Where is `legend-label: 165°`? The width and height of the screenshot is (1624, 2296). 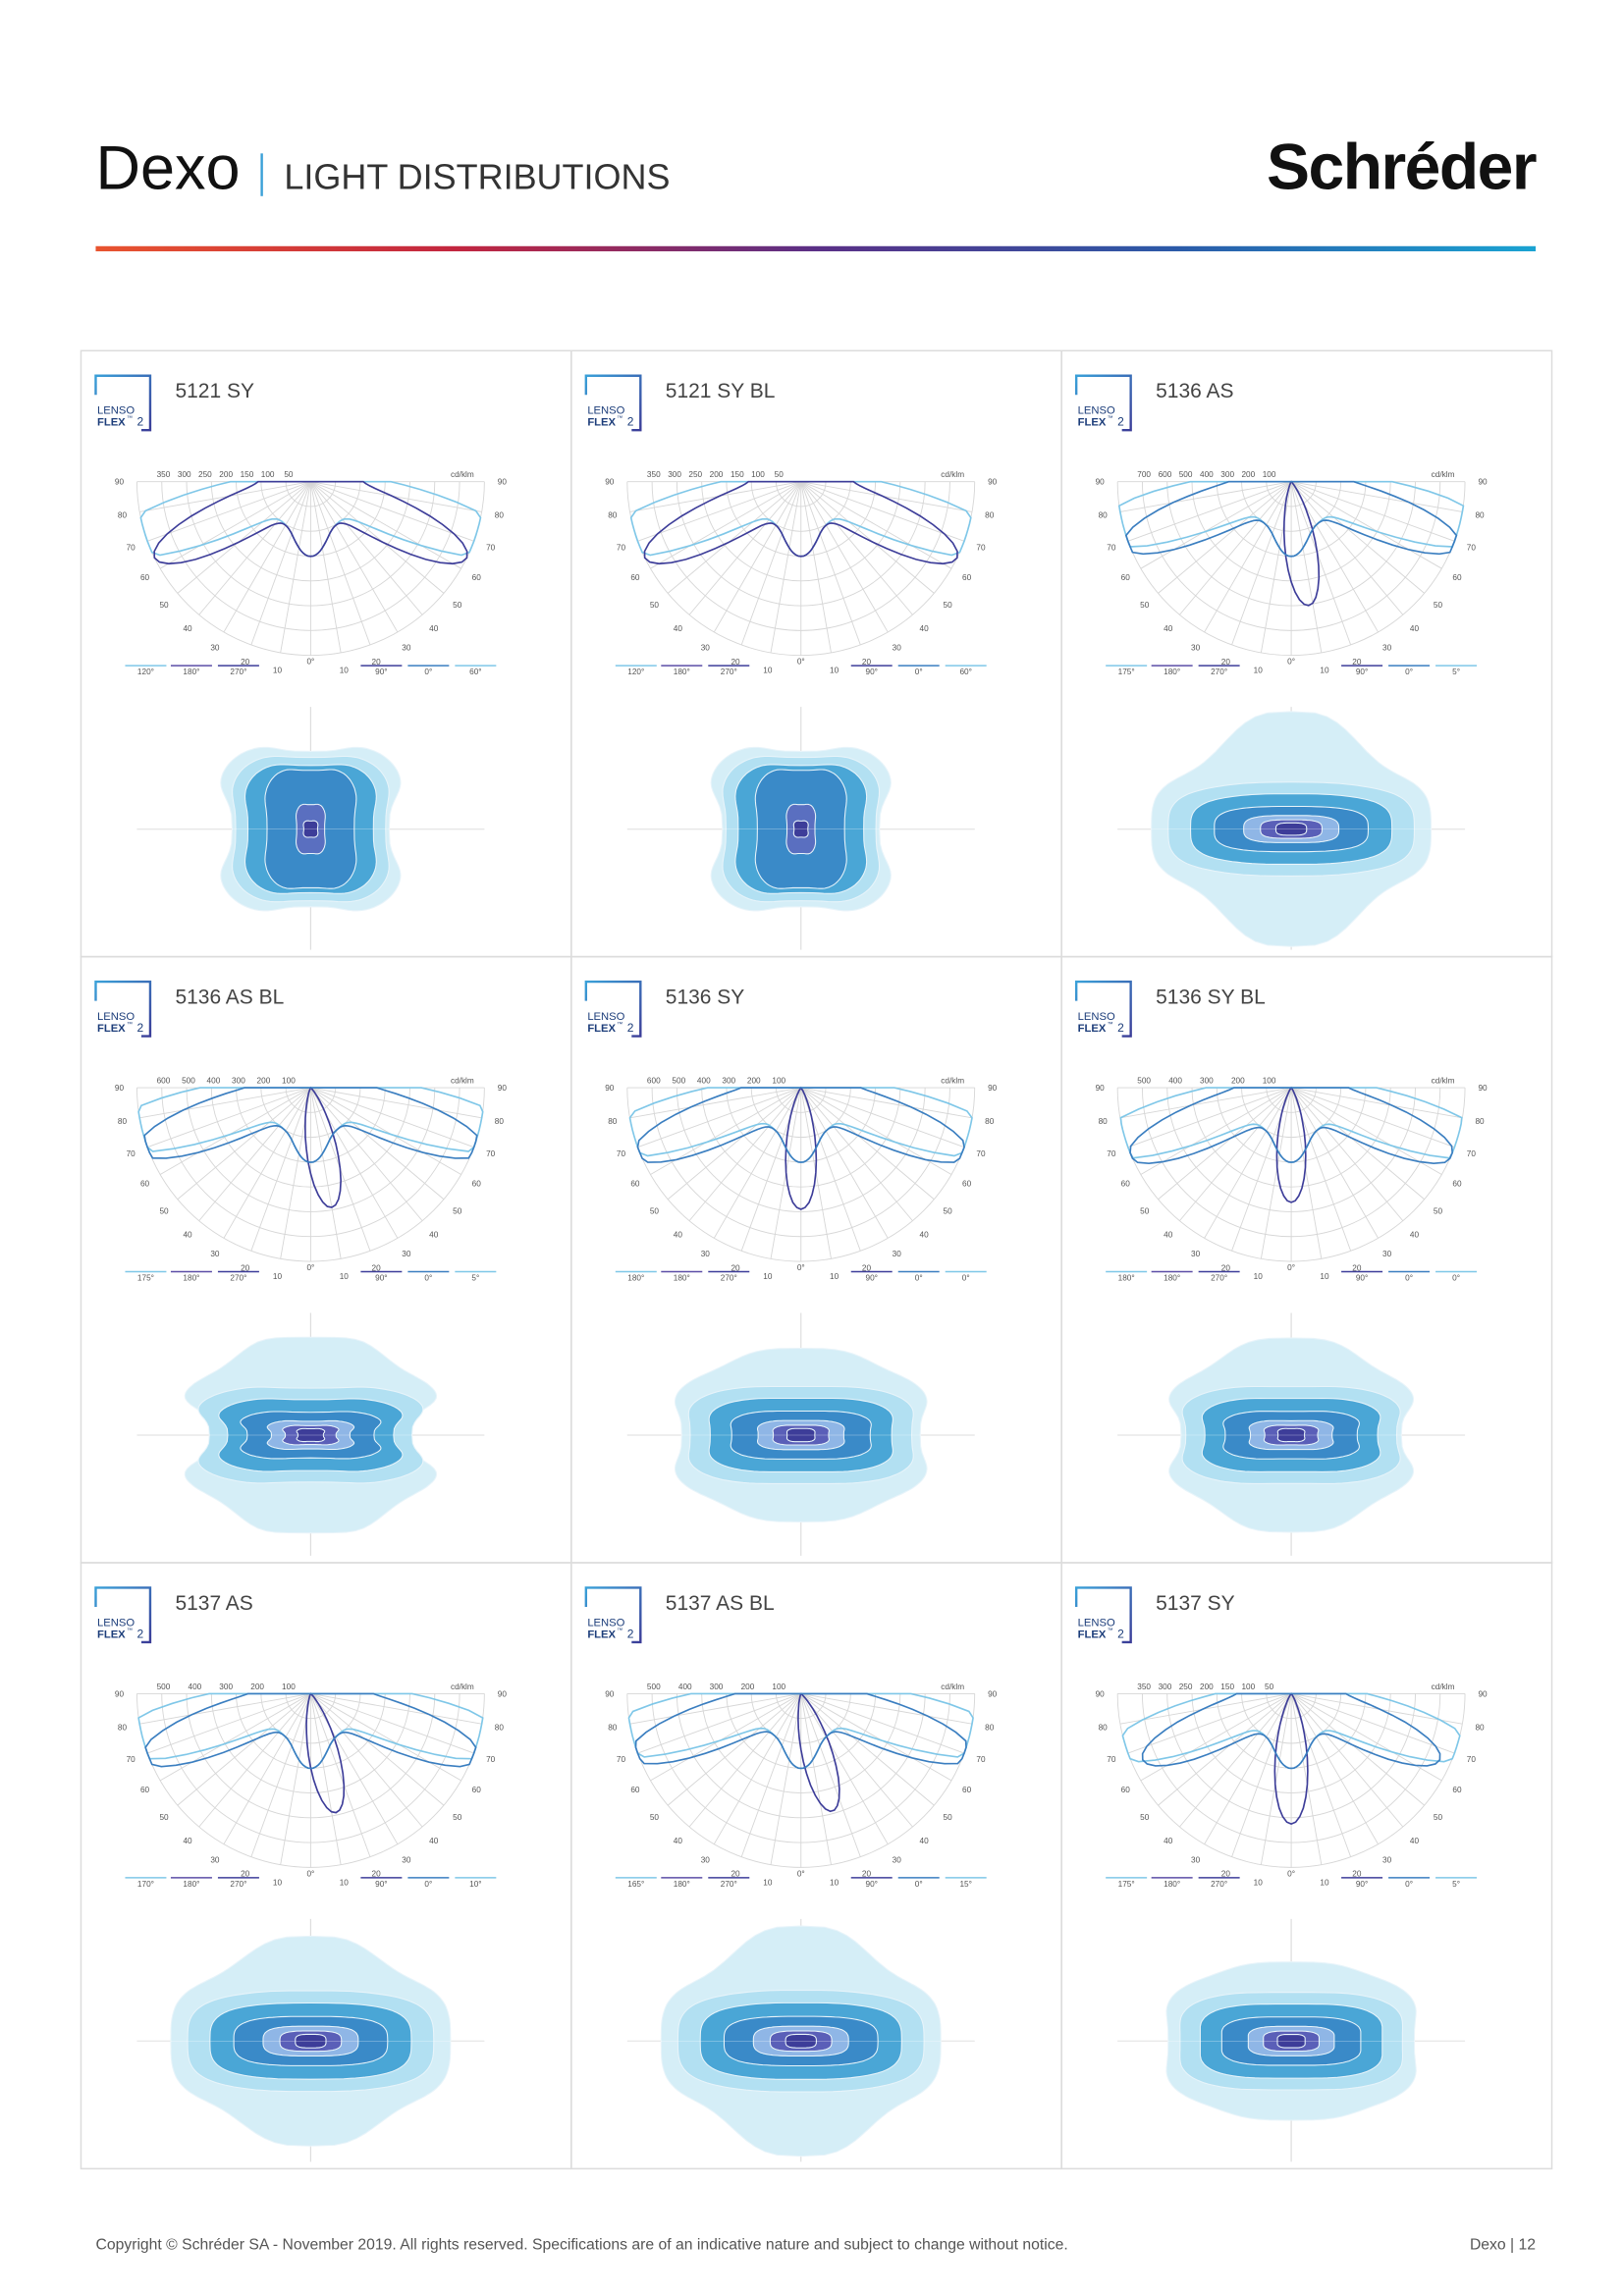 legend-label: 165° is located at coordinates (635, 1884).